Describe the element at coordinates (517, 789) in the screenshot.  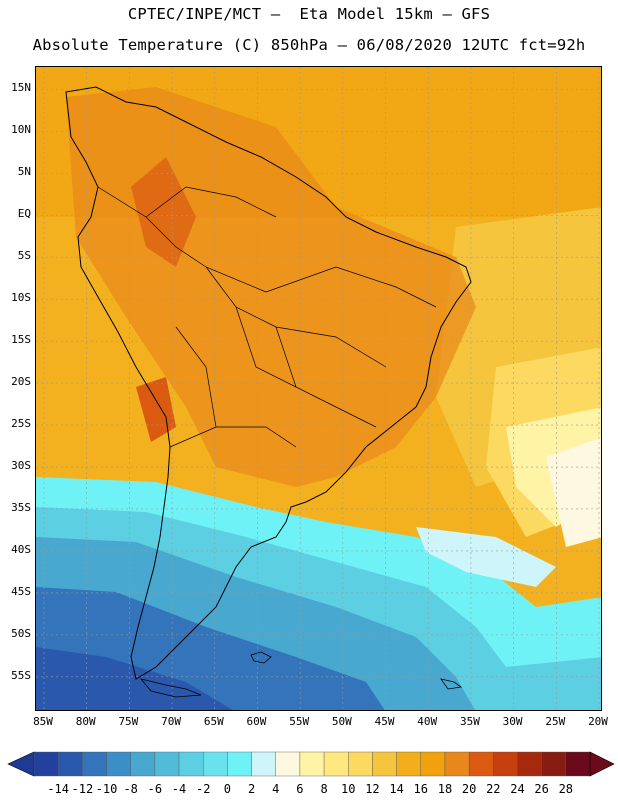
I see `colorbar-label: 24` at that location.